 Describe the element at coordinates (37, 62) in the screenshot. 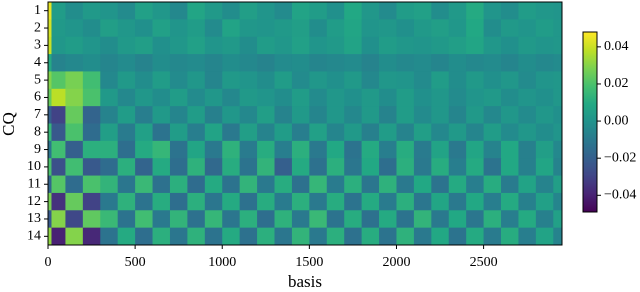

I see `y-tick-label: 4` at that location.